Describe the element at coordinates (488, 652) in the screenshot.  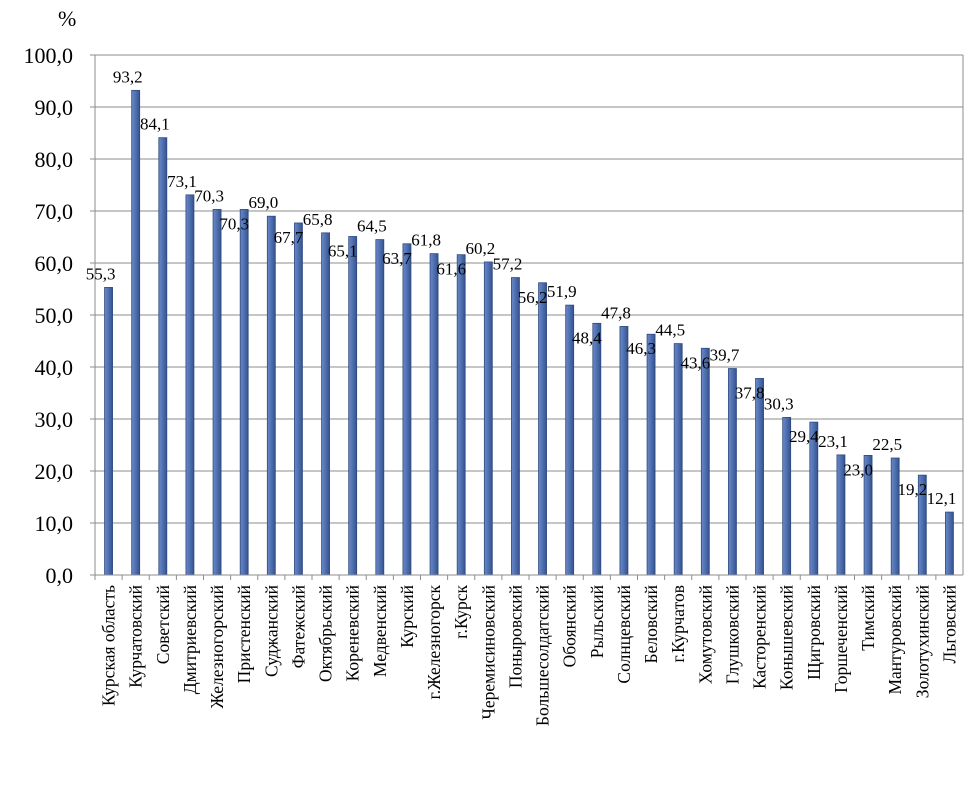
I see `x-tick-label: Черемисиновский` at that location.